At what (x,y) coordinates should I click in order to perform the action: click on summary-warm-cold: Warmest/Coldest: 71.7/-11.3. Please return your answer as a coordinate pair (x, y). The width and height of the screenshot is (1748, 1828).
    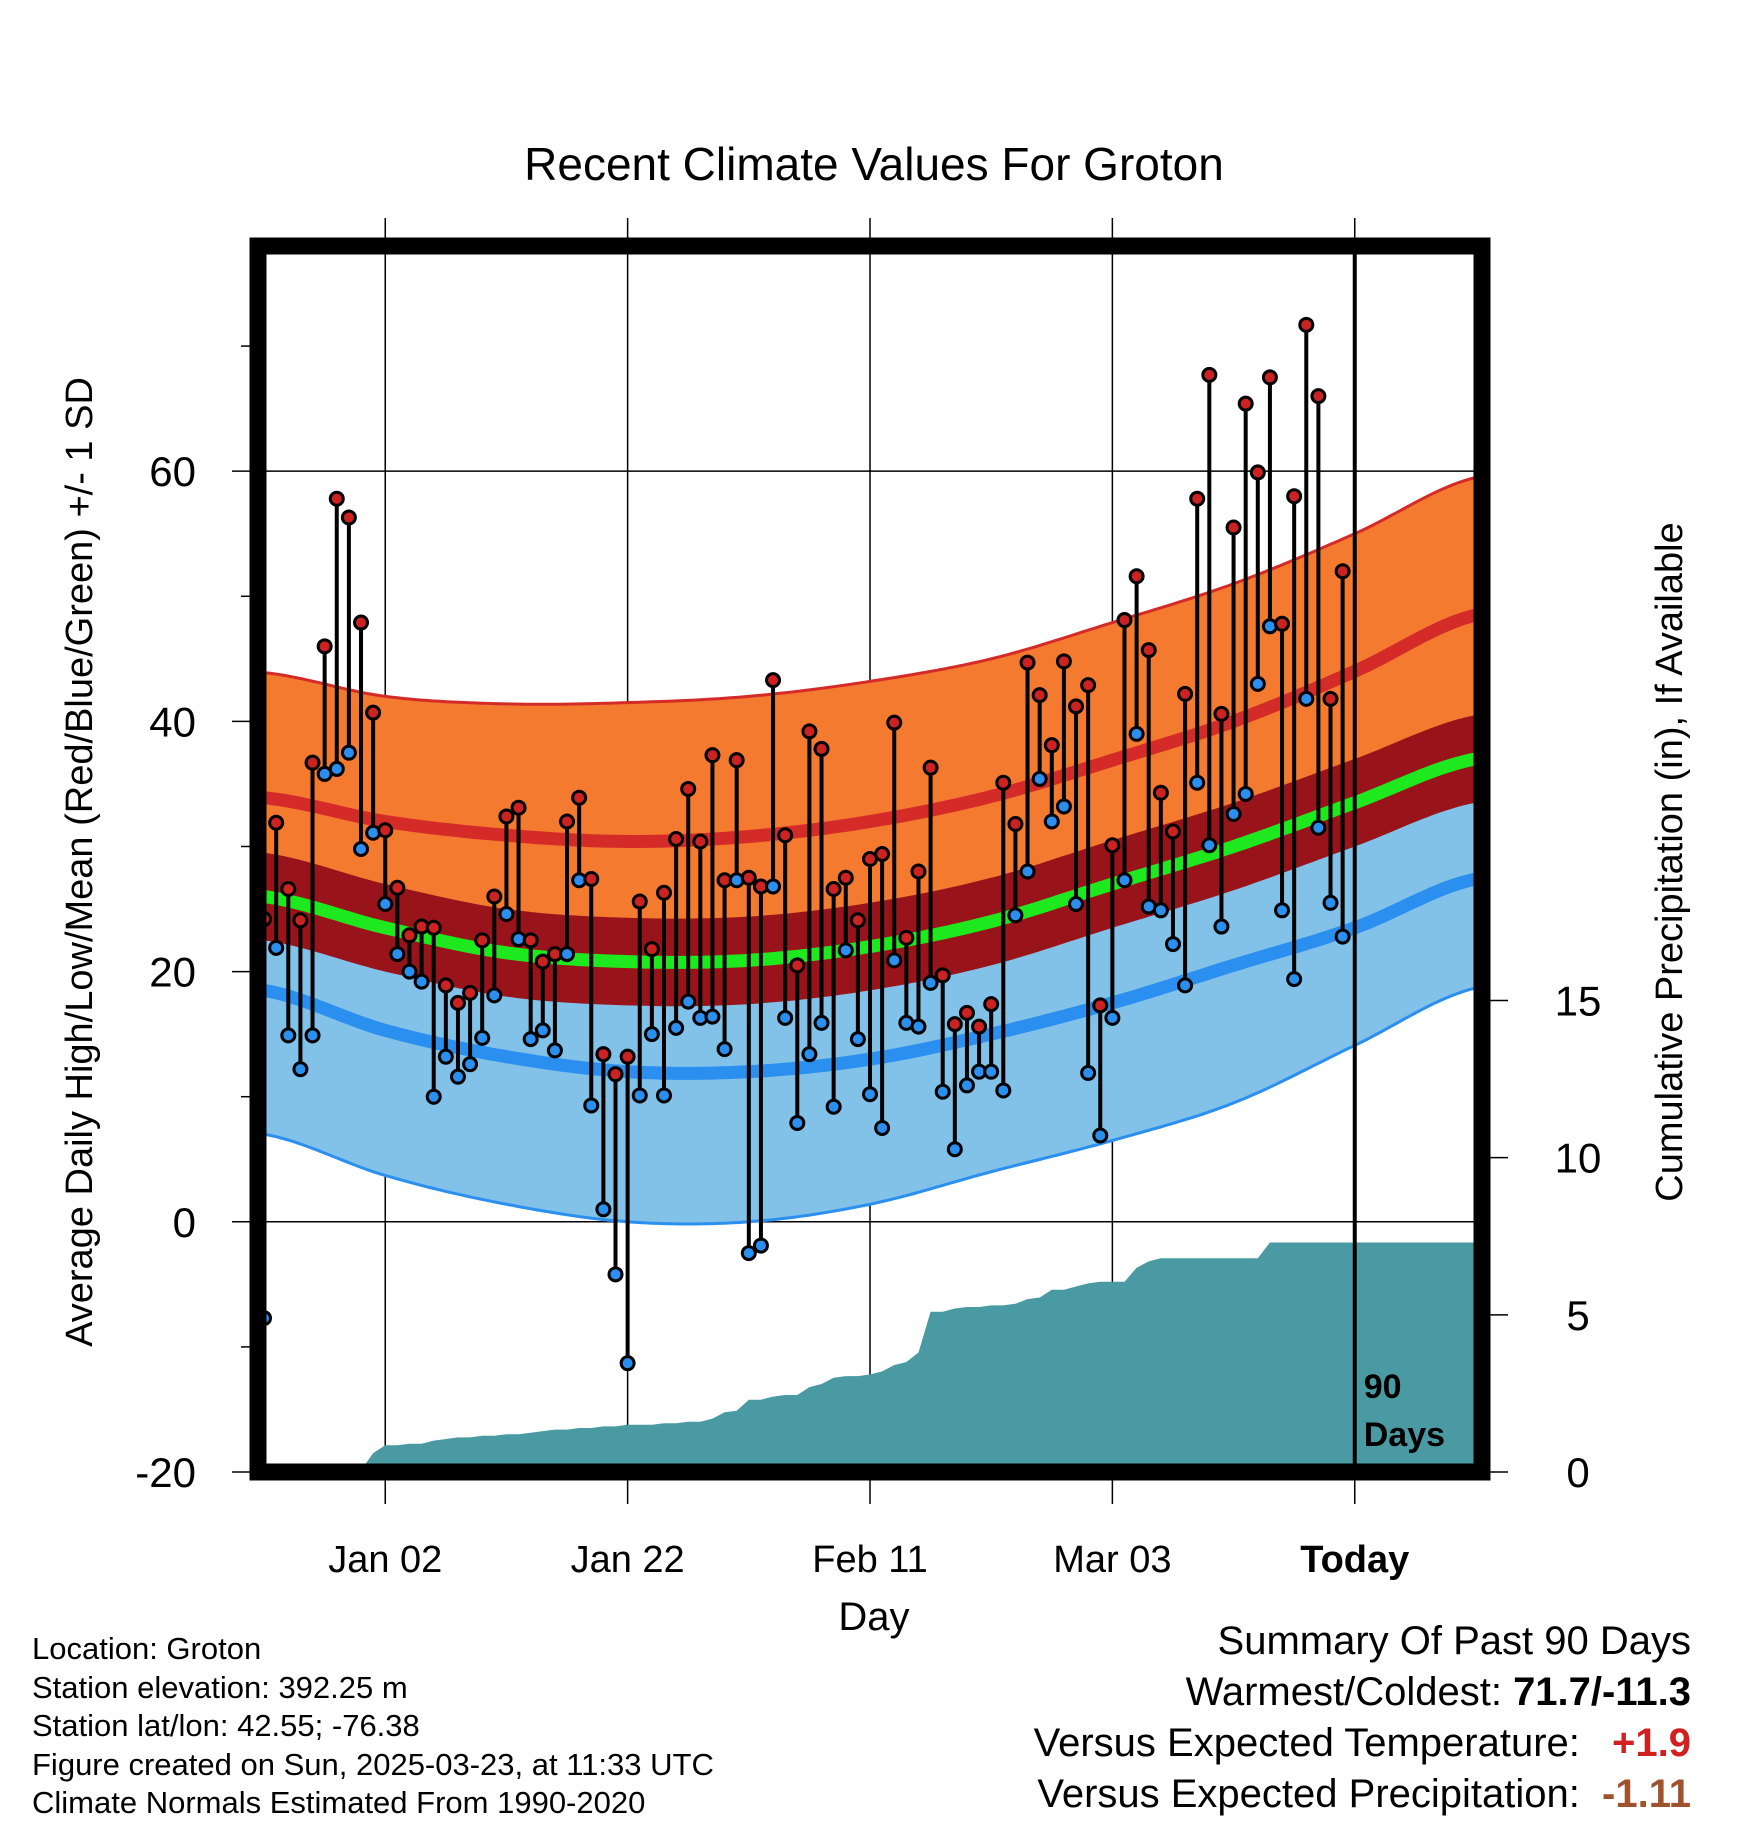
    Looking at the image, I should click on (1362, 1692).